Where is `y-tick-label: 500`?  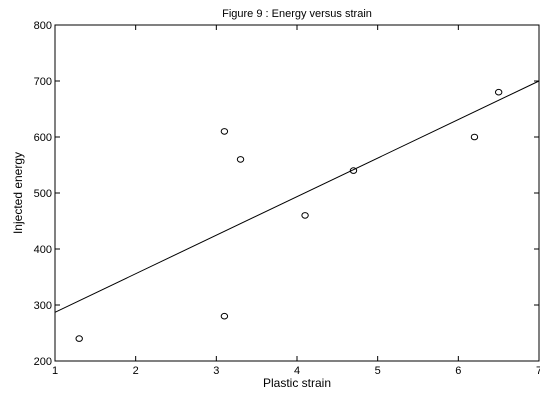
y-tick-label: 500 is located at coordinates (43, 194).